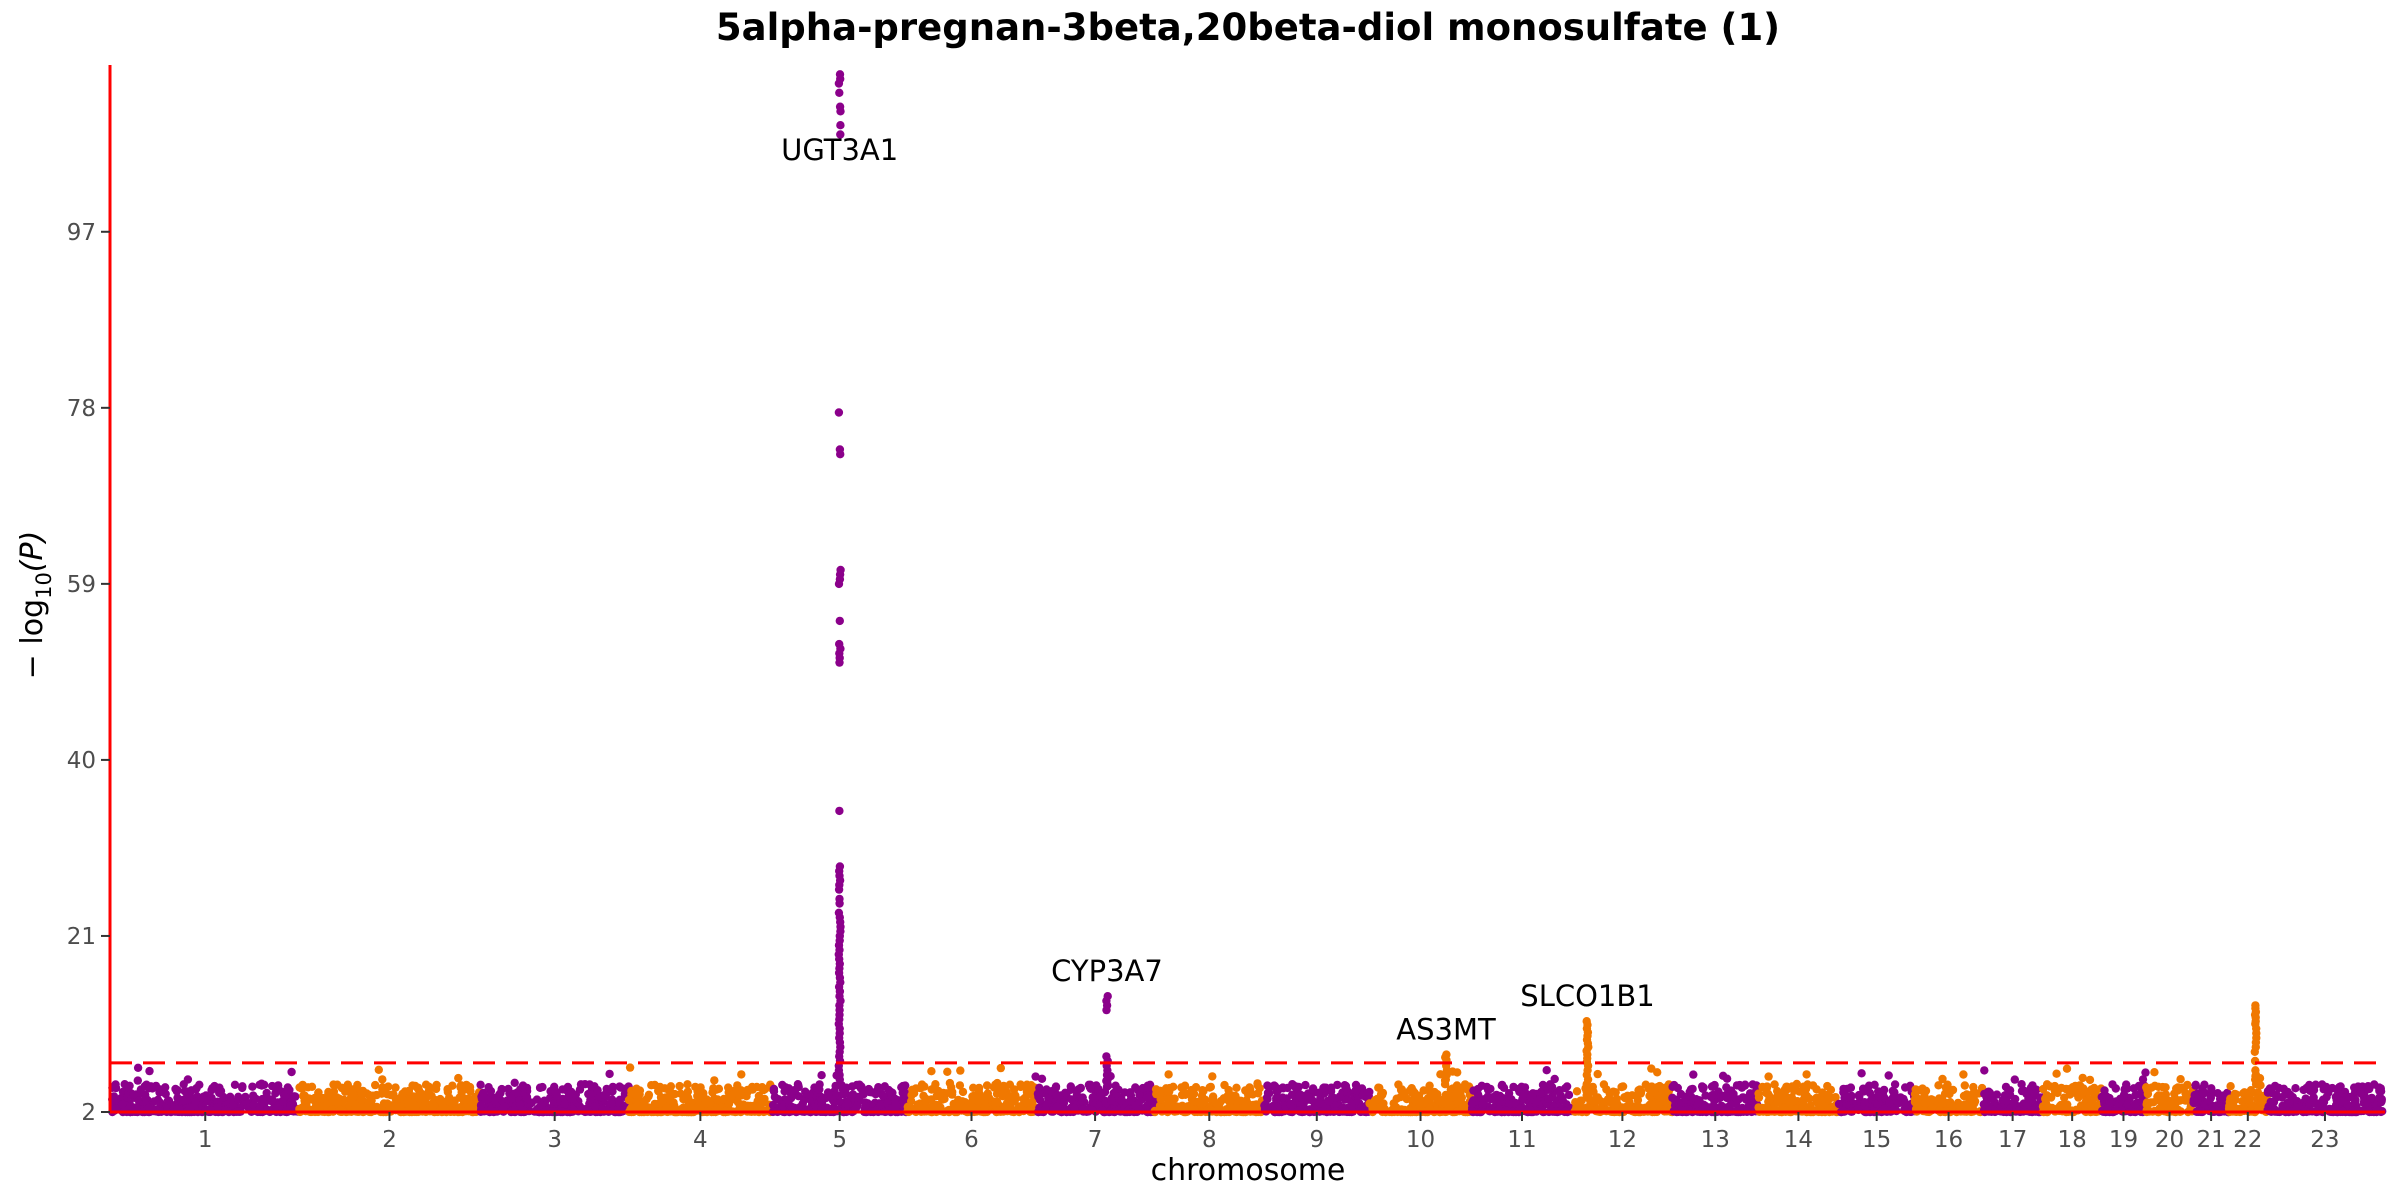 The image size is (2400, 1200). I want to click on y-tick-label: 78, so click(81, 409).